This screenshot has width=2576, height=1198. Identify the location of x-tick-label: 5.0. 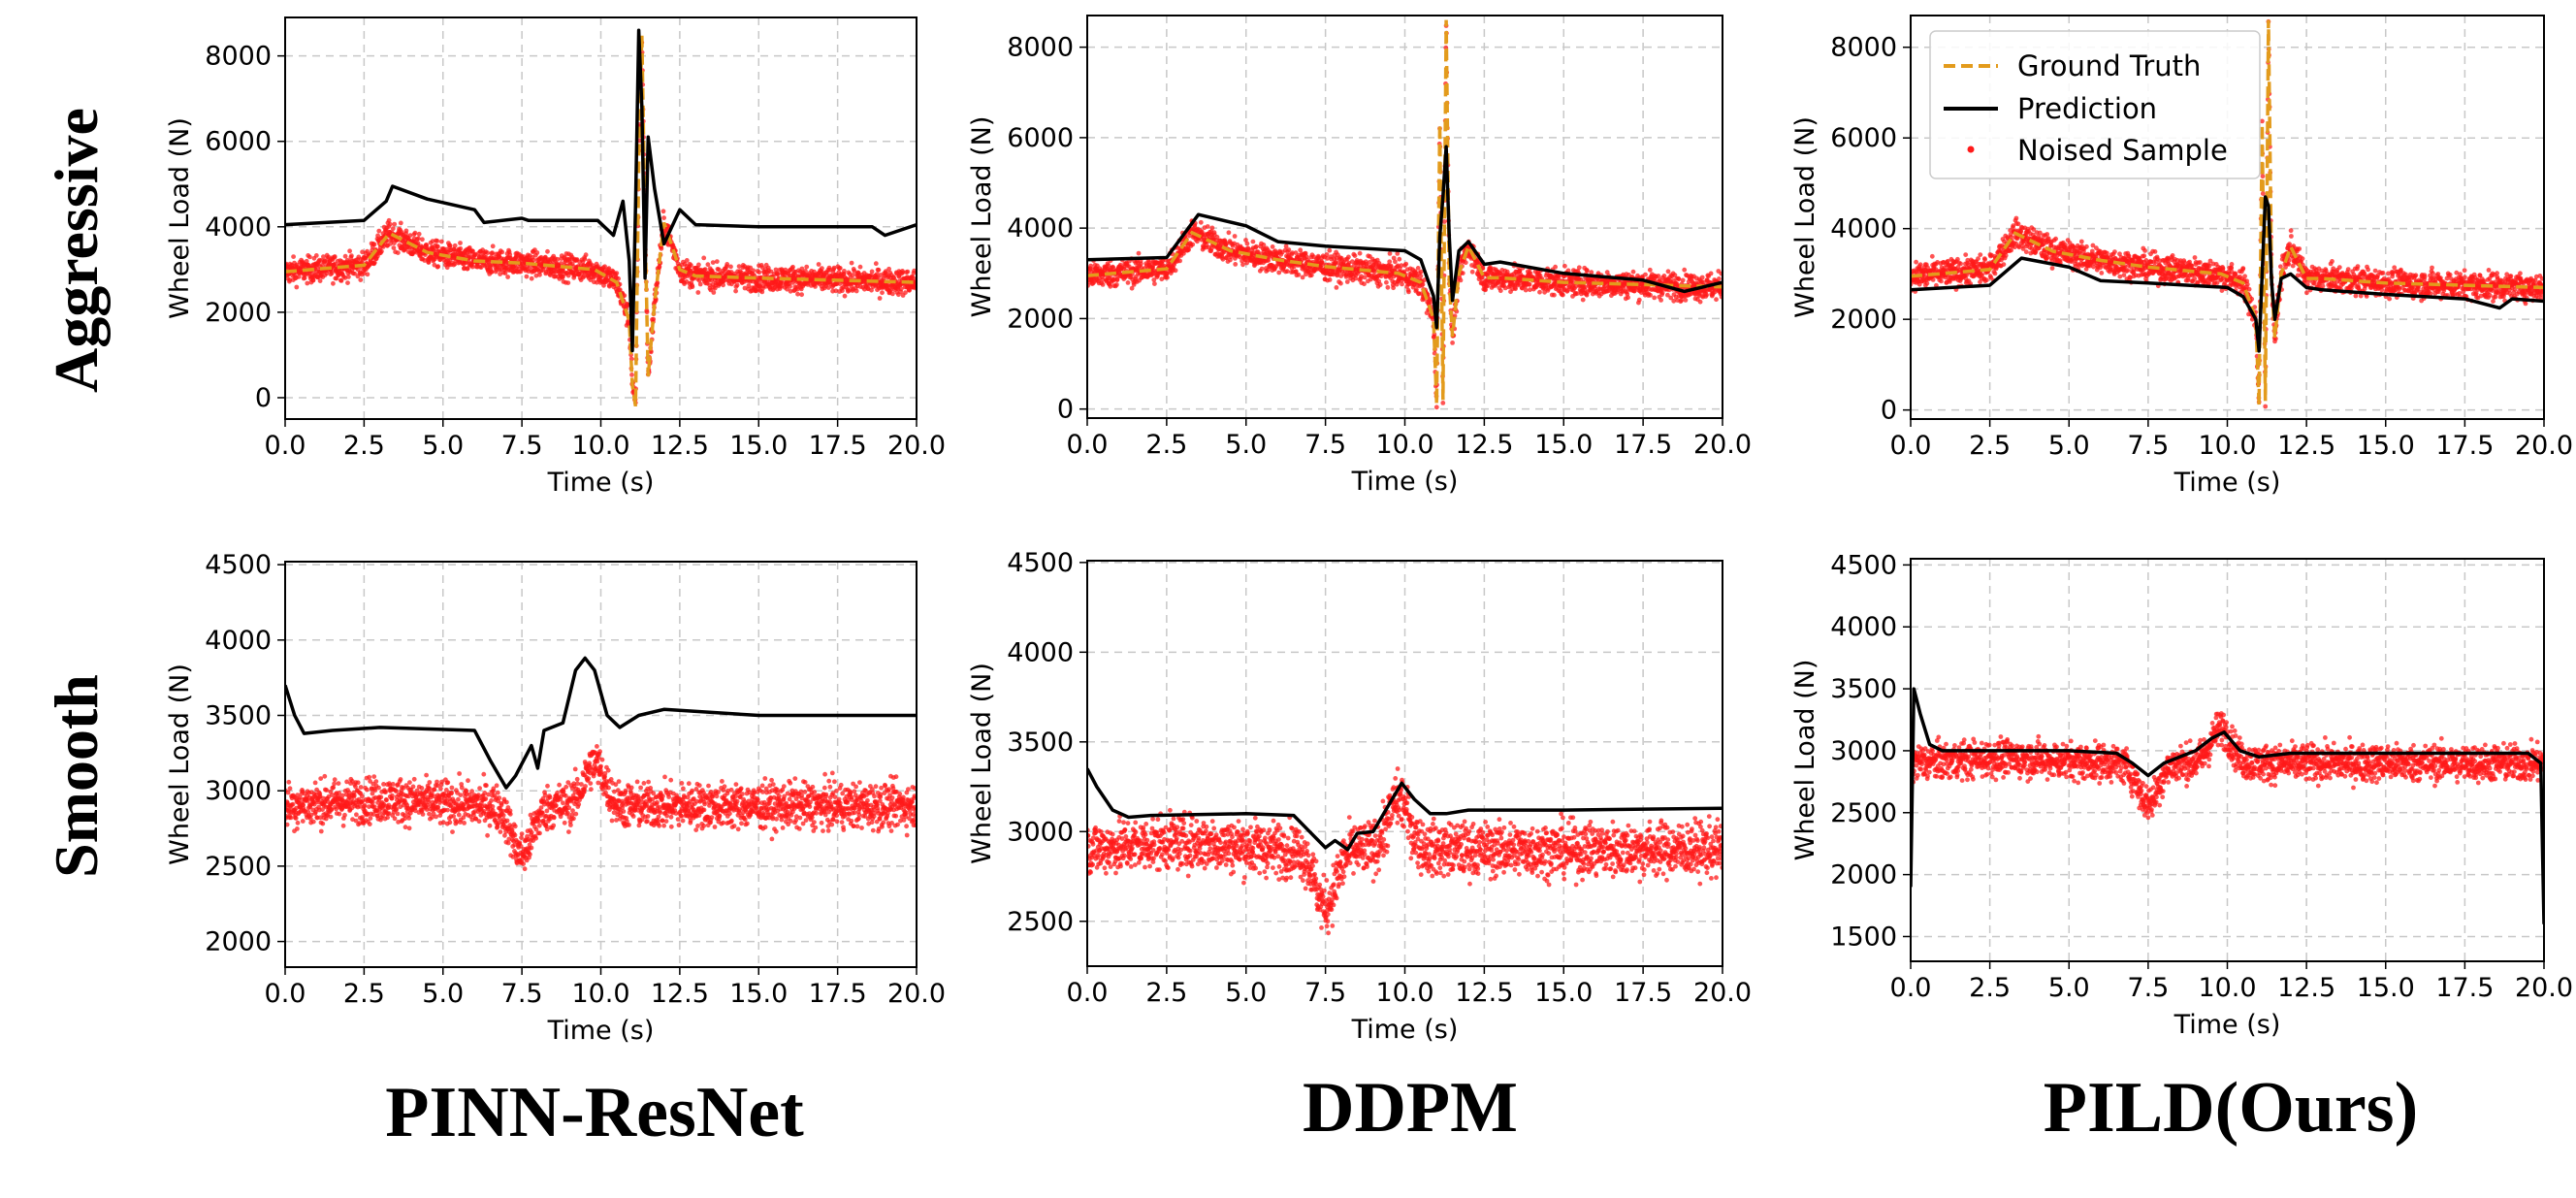
(1246, 445).